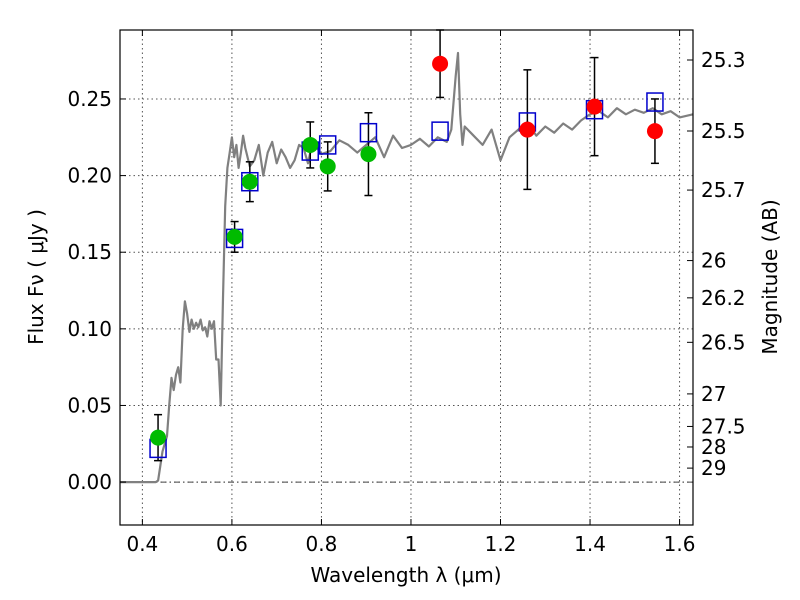  I want to click on x-tick-label: 1.4, so click(590, 544).